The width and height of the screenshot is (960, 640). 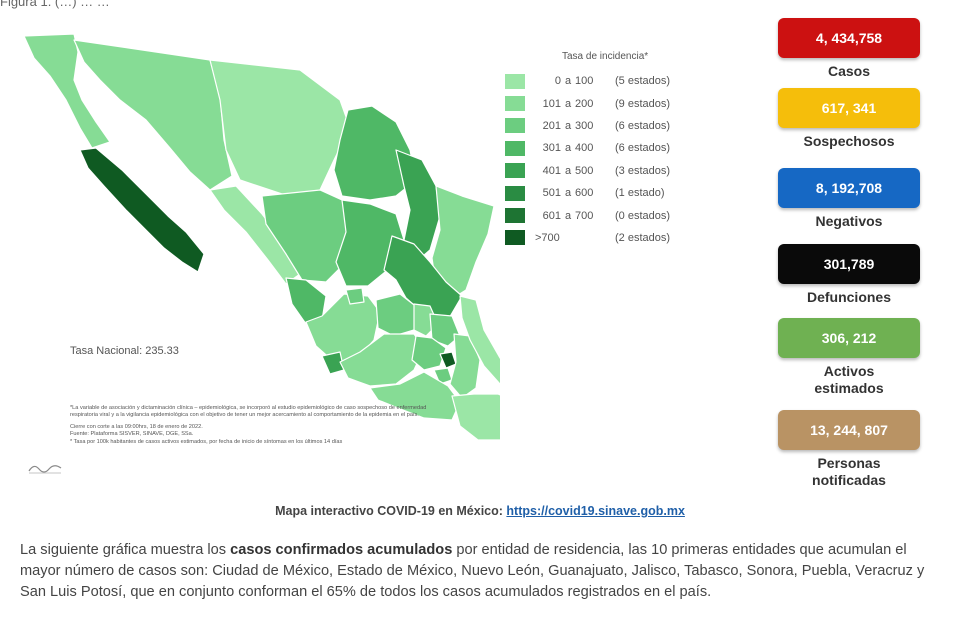 What do you see at coordinates (849, 71) in the screenshot?
I see `stat-label: Casos` at bounding box center [849, 71].